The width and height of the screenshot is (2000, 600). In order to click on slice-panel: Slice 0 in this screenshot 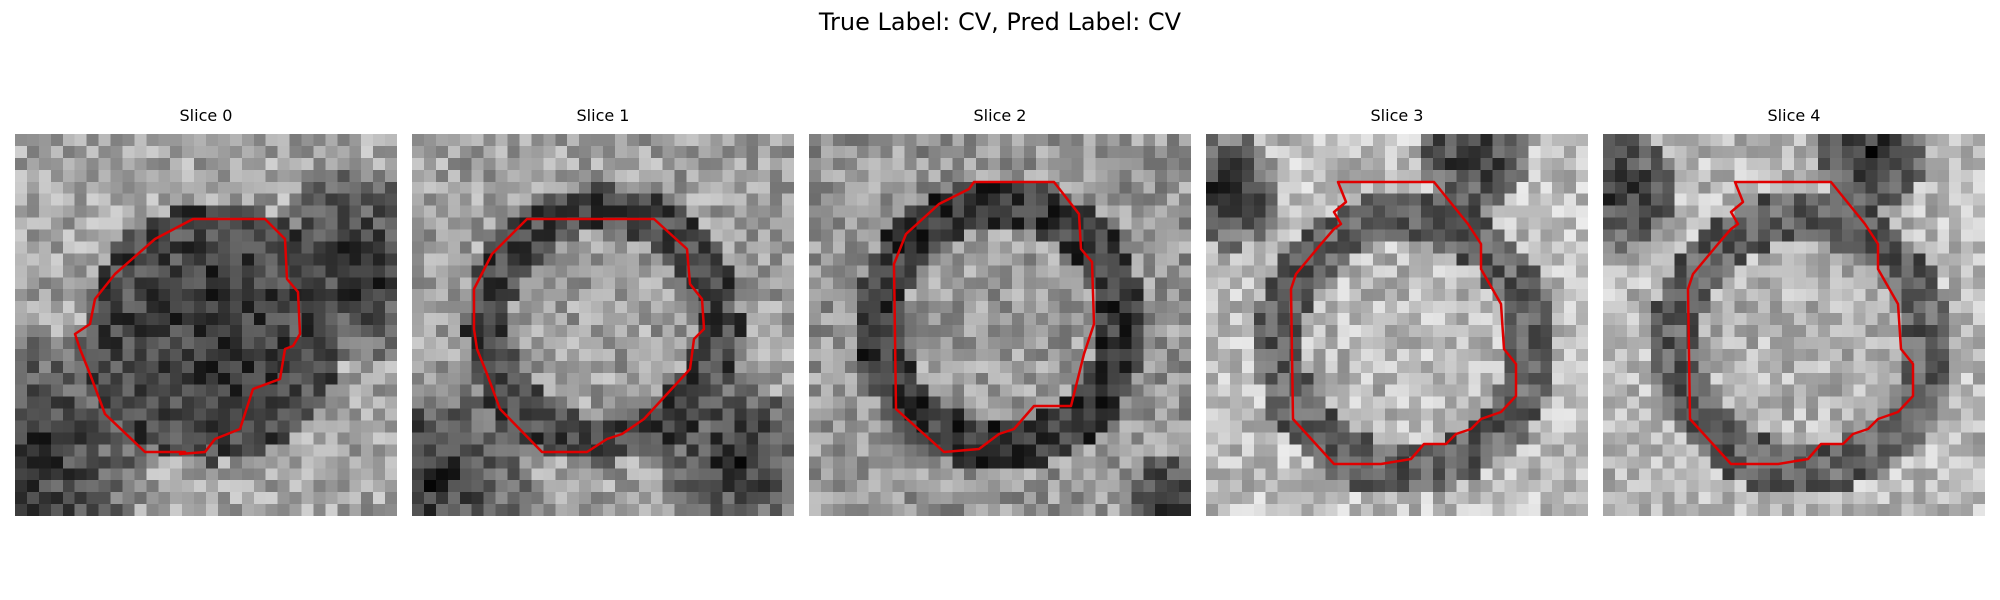, I will do `click(206, 310)`.